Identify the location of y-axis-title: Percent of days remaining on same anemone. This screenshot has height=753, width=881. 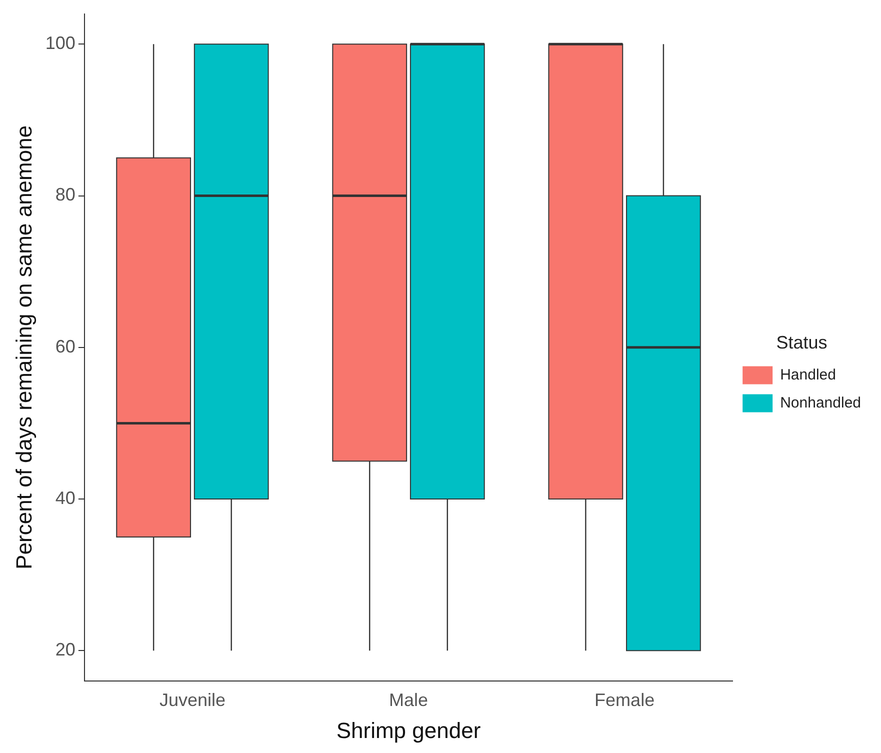
(23, 347).